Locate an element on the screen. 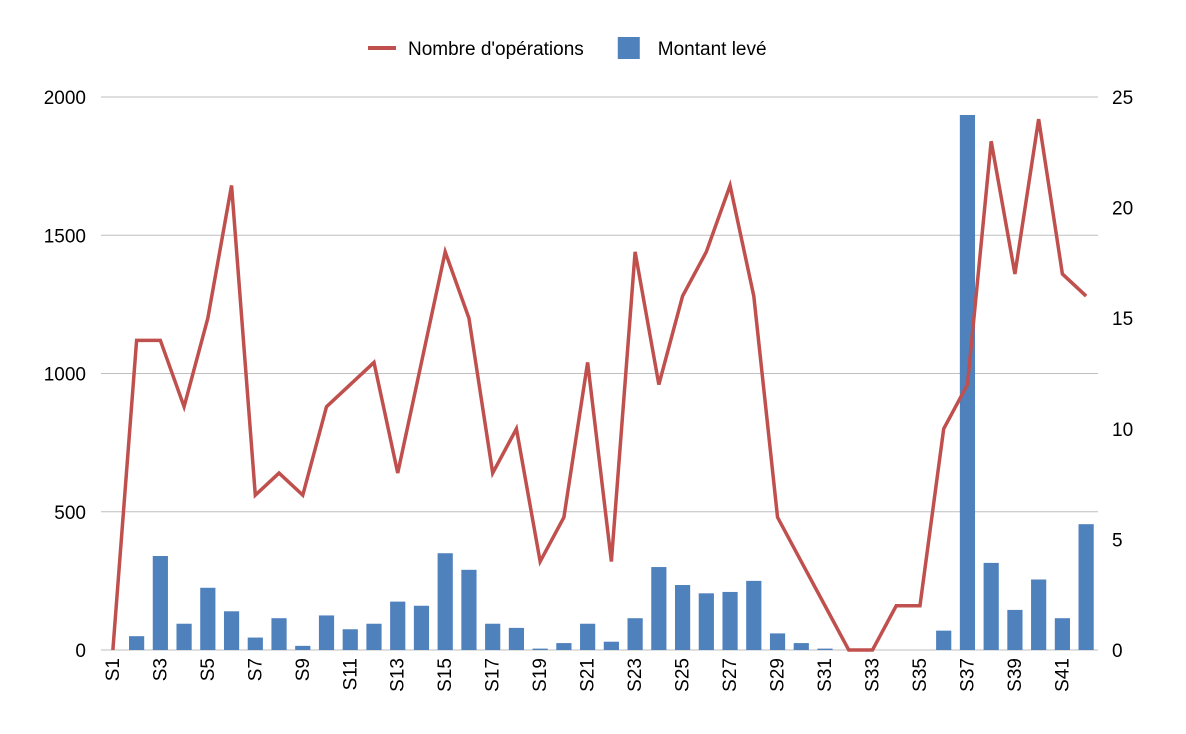  left-y-axis: 0 500 1000 1500 2000 is located at coordinates (65, 375).